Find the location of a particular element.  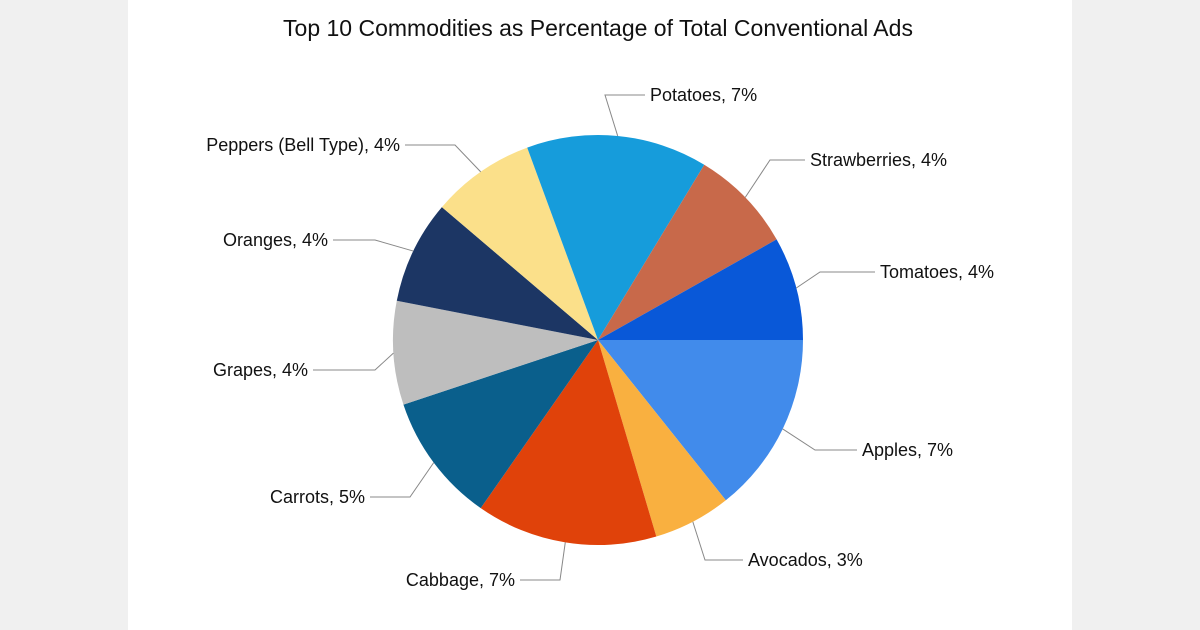

slice-label: Strawberries, 4% is located at coordinates (878, 160).